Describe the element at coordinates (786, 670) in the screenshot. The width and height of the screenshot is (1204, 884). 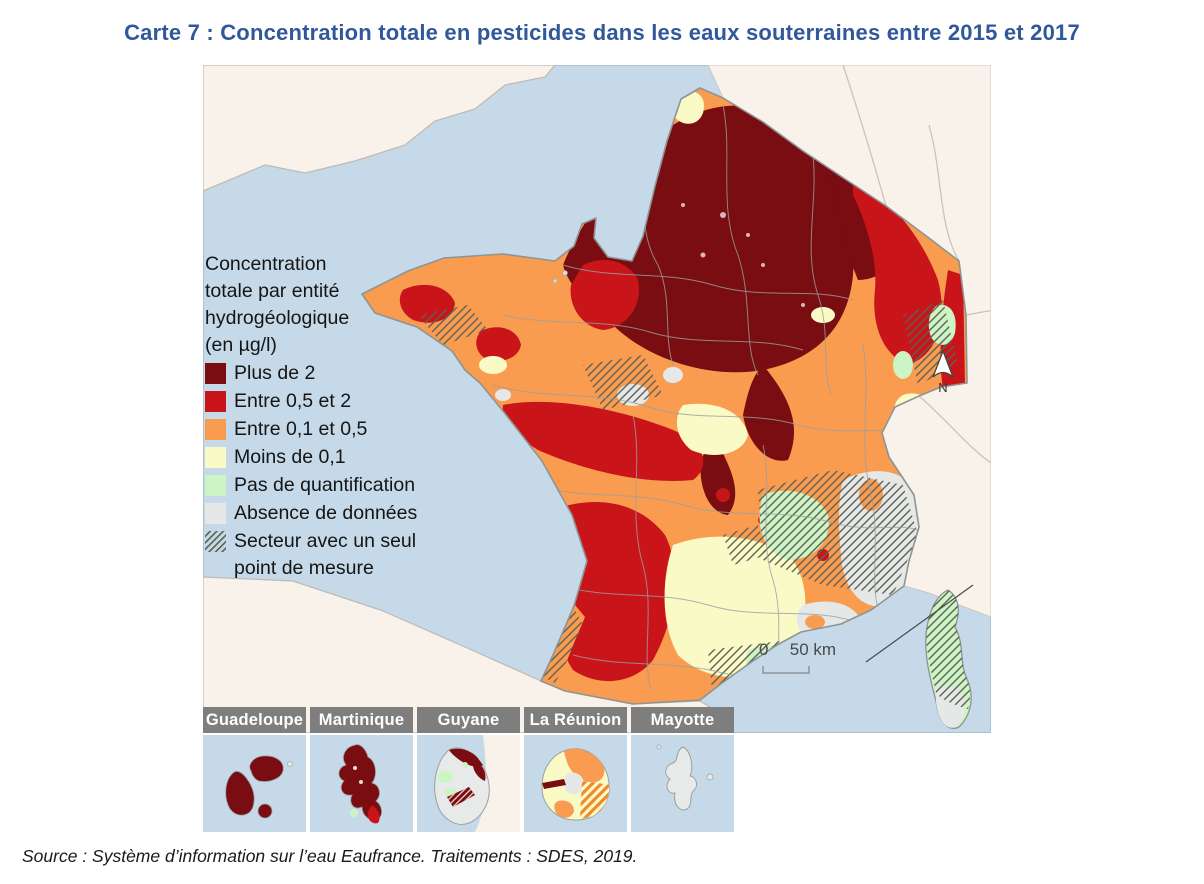
I see `scale-bracket` at that location.